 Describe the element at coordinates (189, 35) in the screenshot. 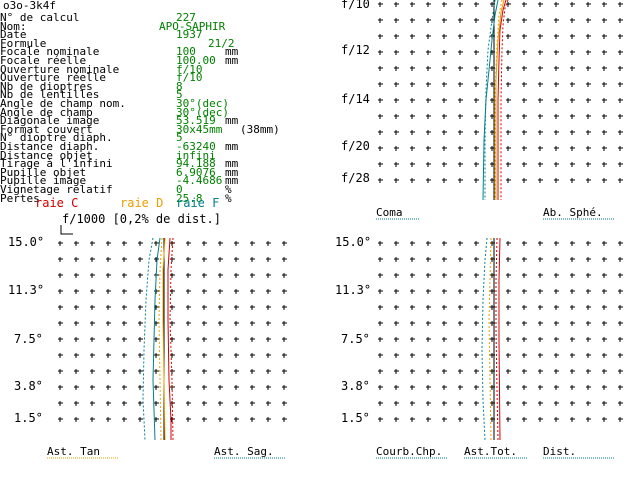

I see `param-value: 1937` at that location.